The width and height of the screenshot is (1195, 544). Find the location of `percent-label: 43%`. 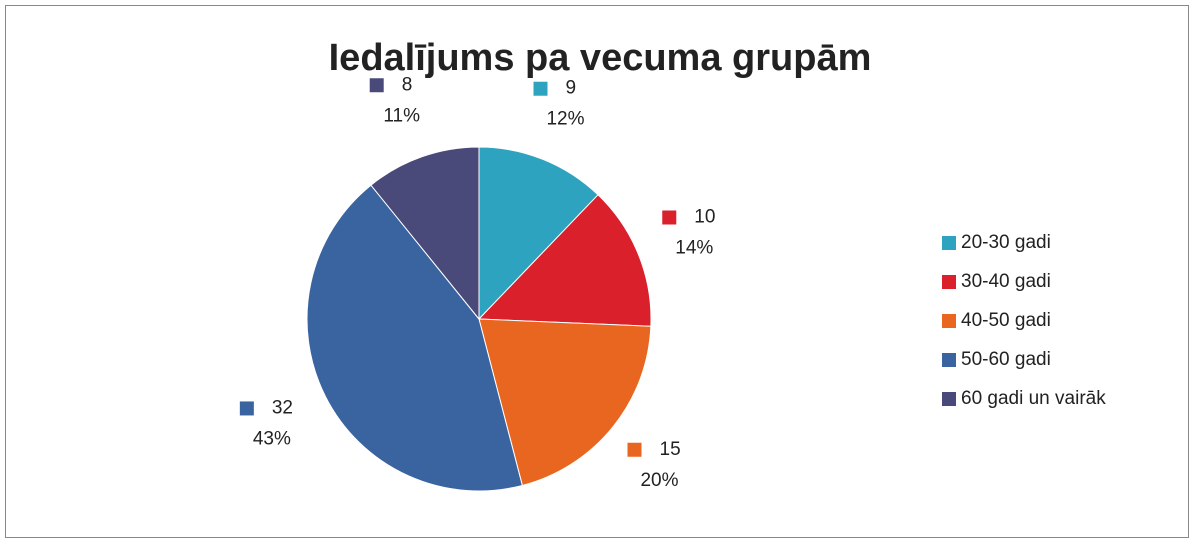

percent-label: 43% is located at coordinates (272, 438).